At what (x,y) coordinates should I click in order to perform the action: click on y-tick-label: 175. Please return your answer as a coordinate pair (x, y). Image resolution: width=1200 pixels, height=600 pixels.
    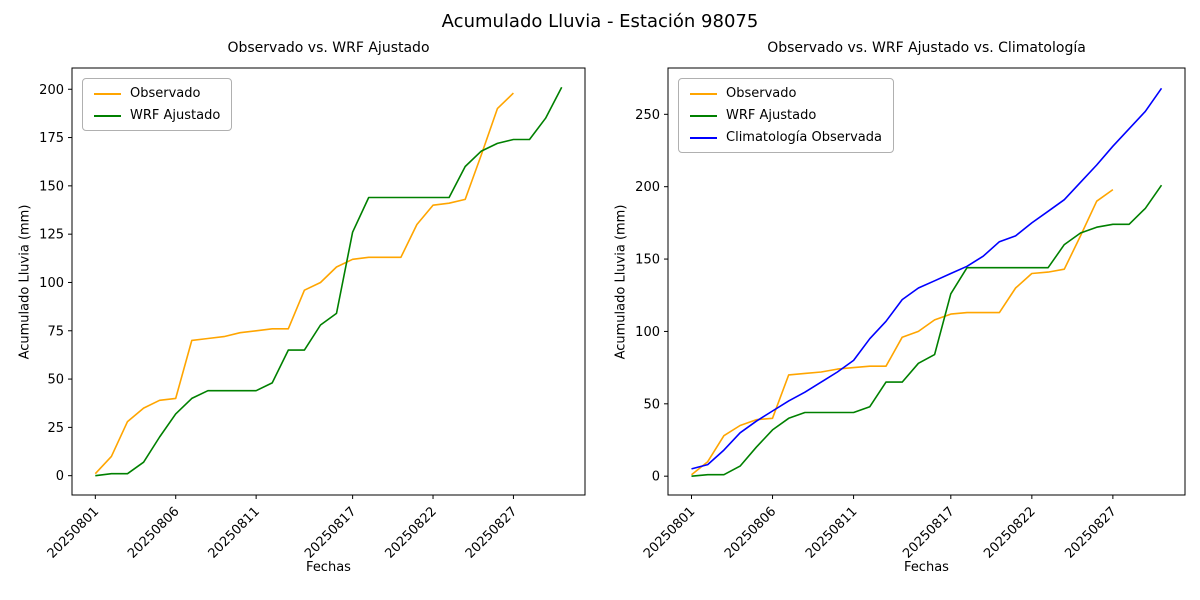
    Looking at the image, I should click on (51, 138).